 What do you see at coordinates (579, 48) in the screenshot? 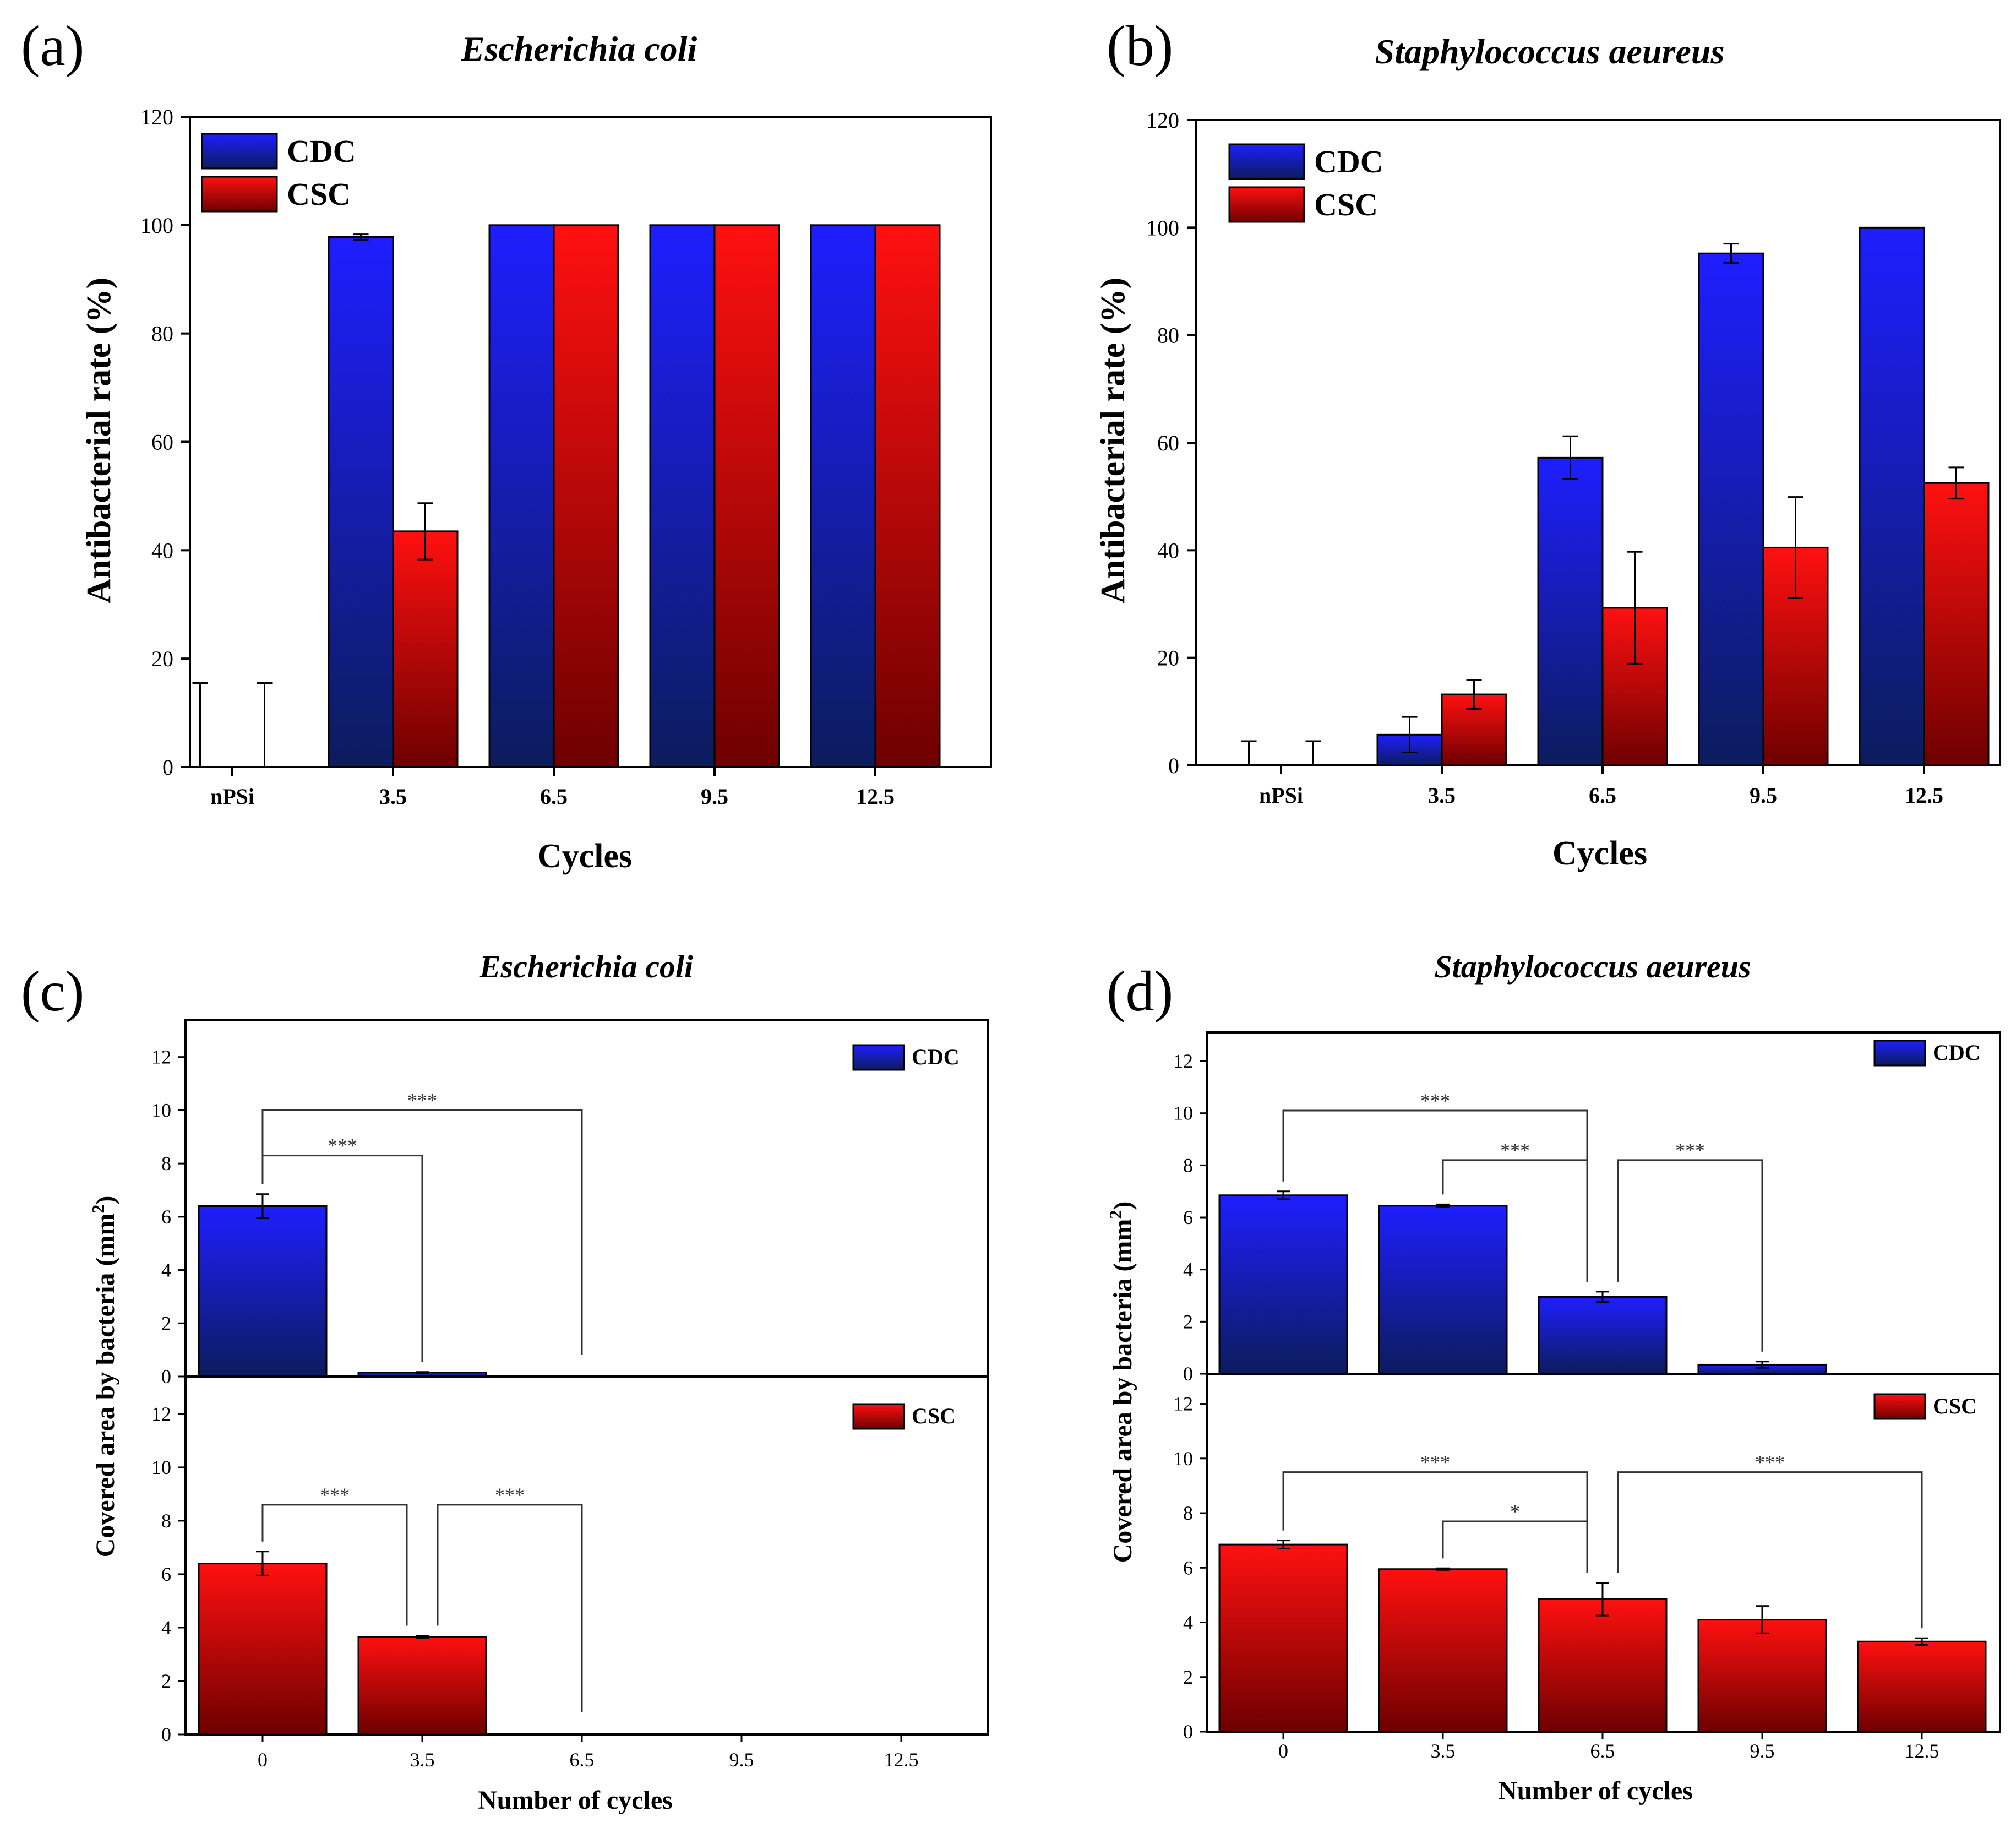
I see `panel-title-a: Escherichia coli` at bounding box center [579, 48].